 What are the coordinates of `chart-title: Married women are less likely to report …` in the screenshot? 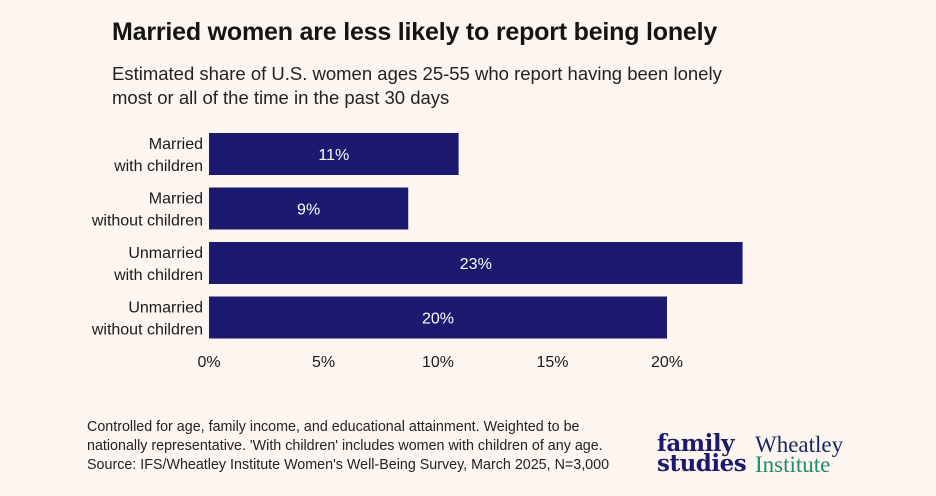 It's located at (415, 32).